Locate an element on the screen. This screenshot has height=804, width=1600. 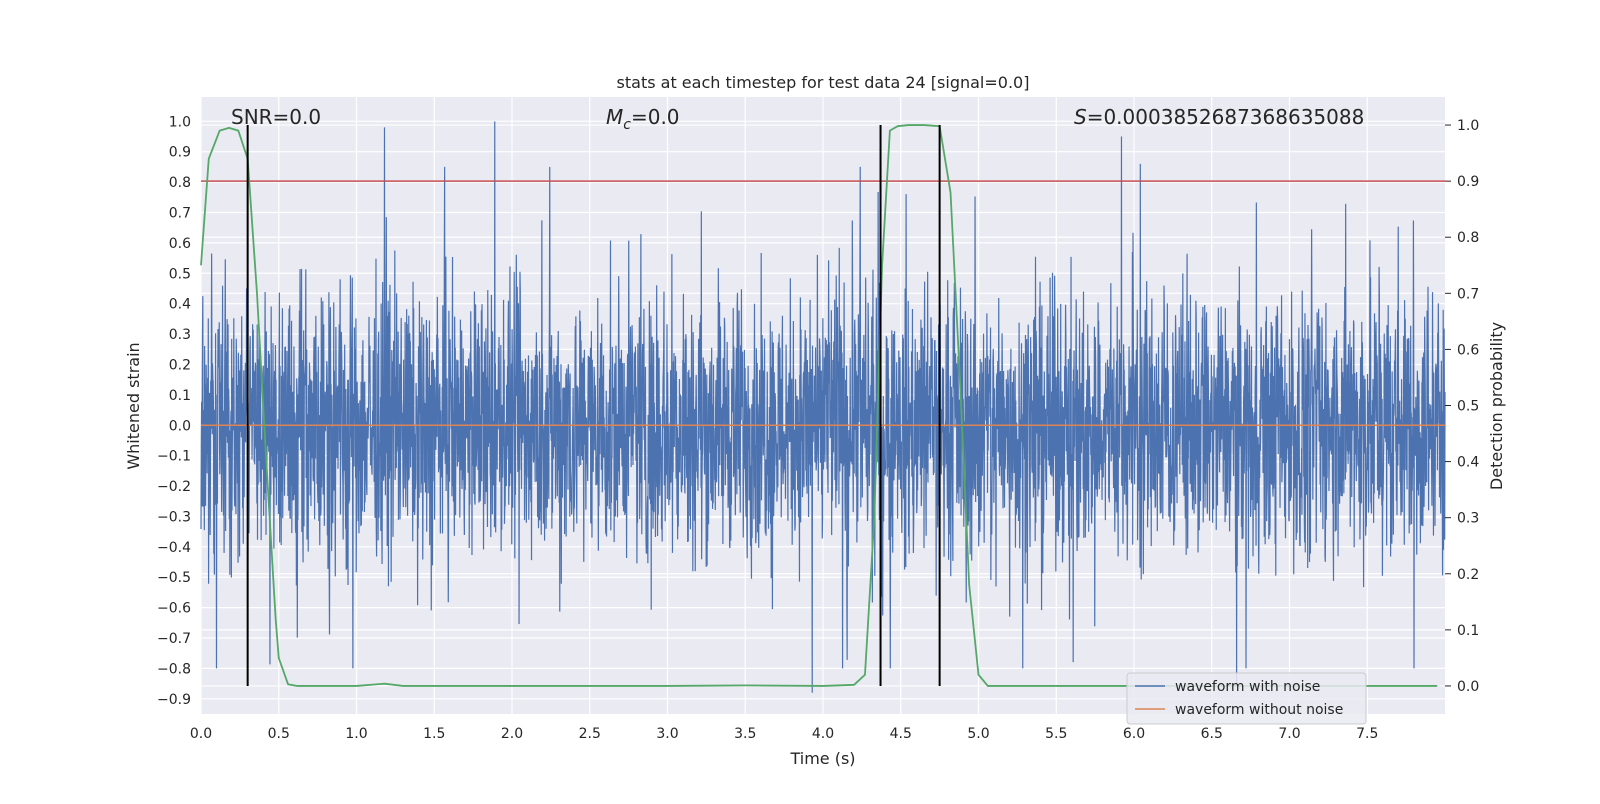
x-tick-label: 7.0 is located at coordinates (1289, 734).